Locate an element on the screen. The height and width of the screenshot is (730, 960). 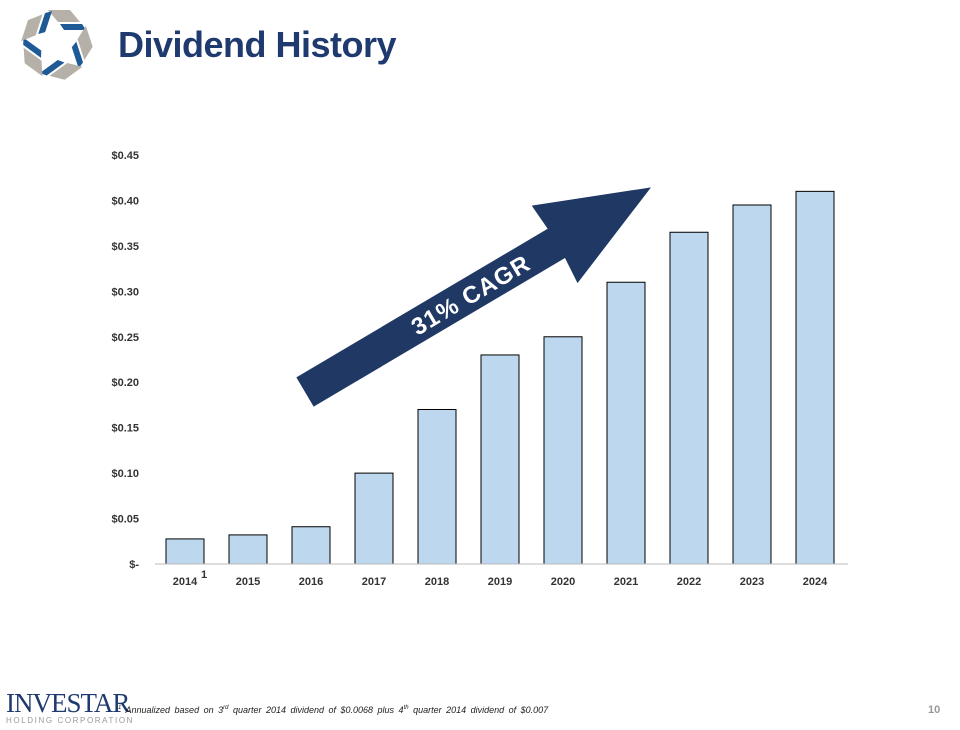
x-tick-label: 2023 is located at coordinates (752, 582).